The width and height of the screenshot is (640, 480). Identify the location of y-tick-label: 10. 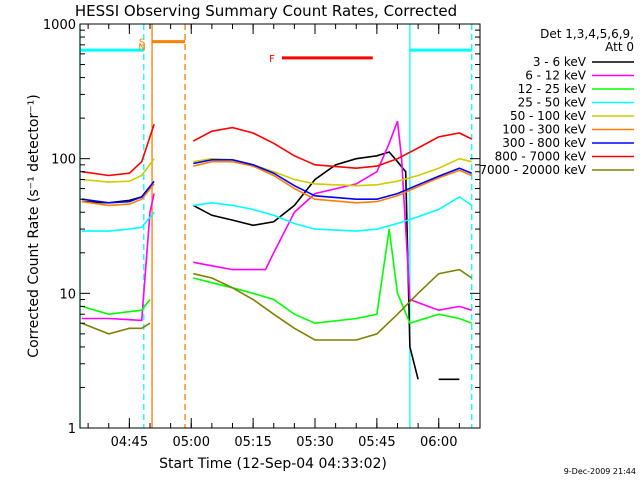
(67, 294).